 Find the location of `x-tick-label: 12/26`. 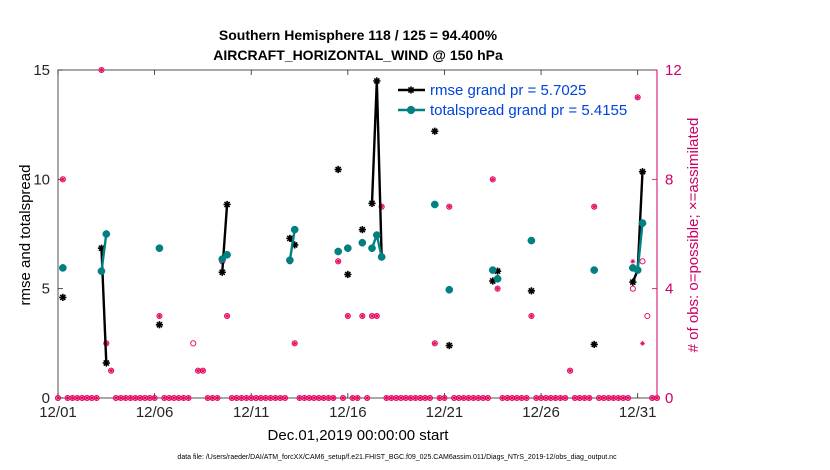

x-tick-label: 12/26 is located at coordinates (541, 412).